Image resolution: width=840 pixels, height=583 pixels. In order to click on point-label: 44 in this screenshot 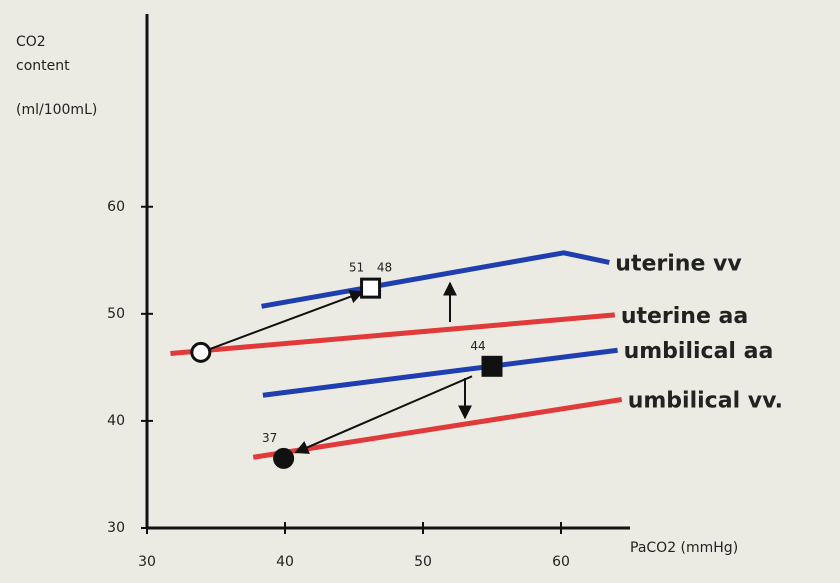, I will do `click(477, 346)`.